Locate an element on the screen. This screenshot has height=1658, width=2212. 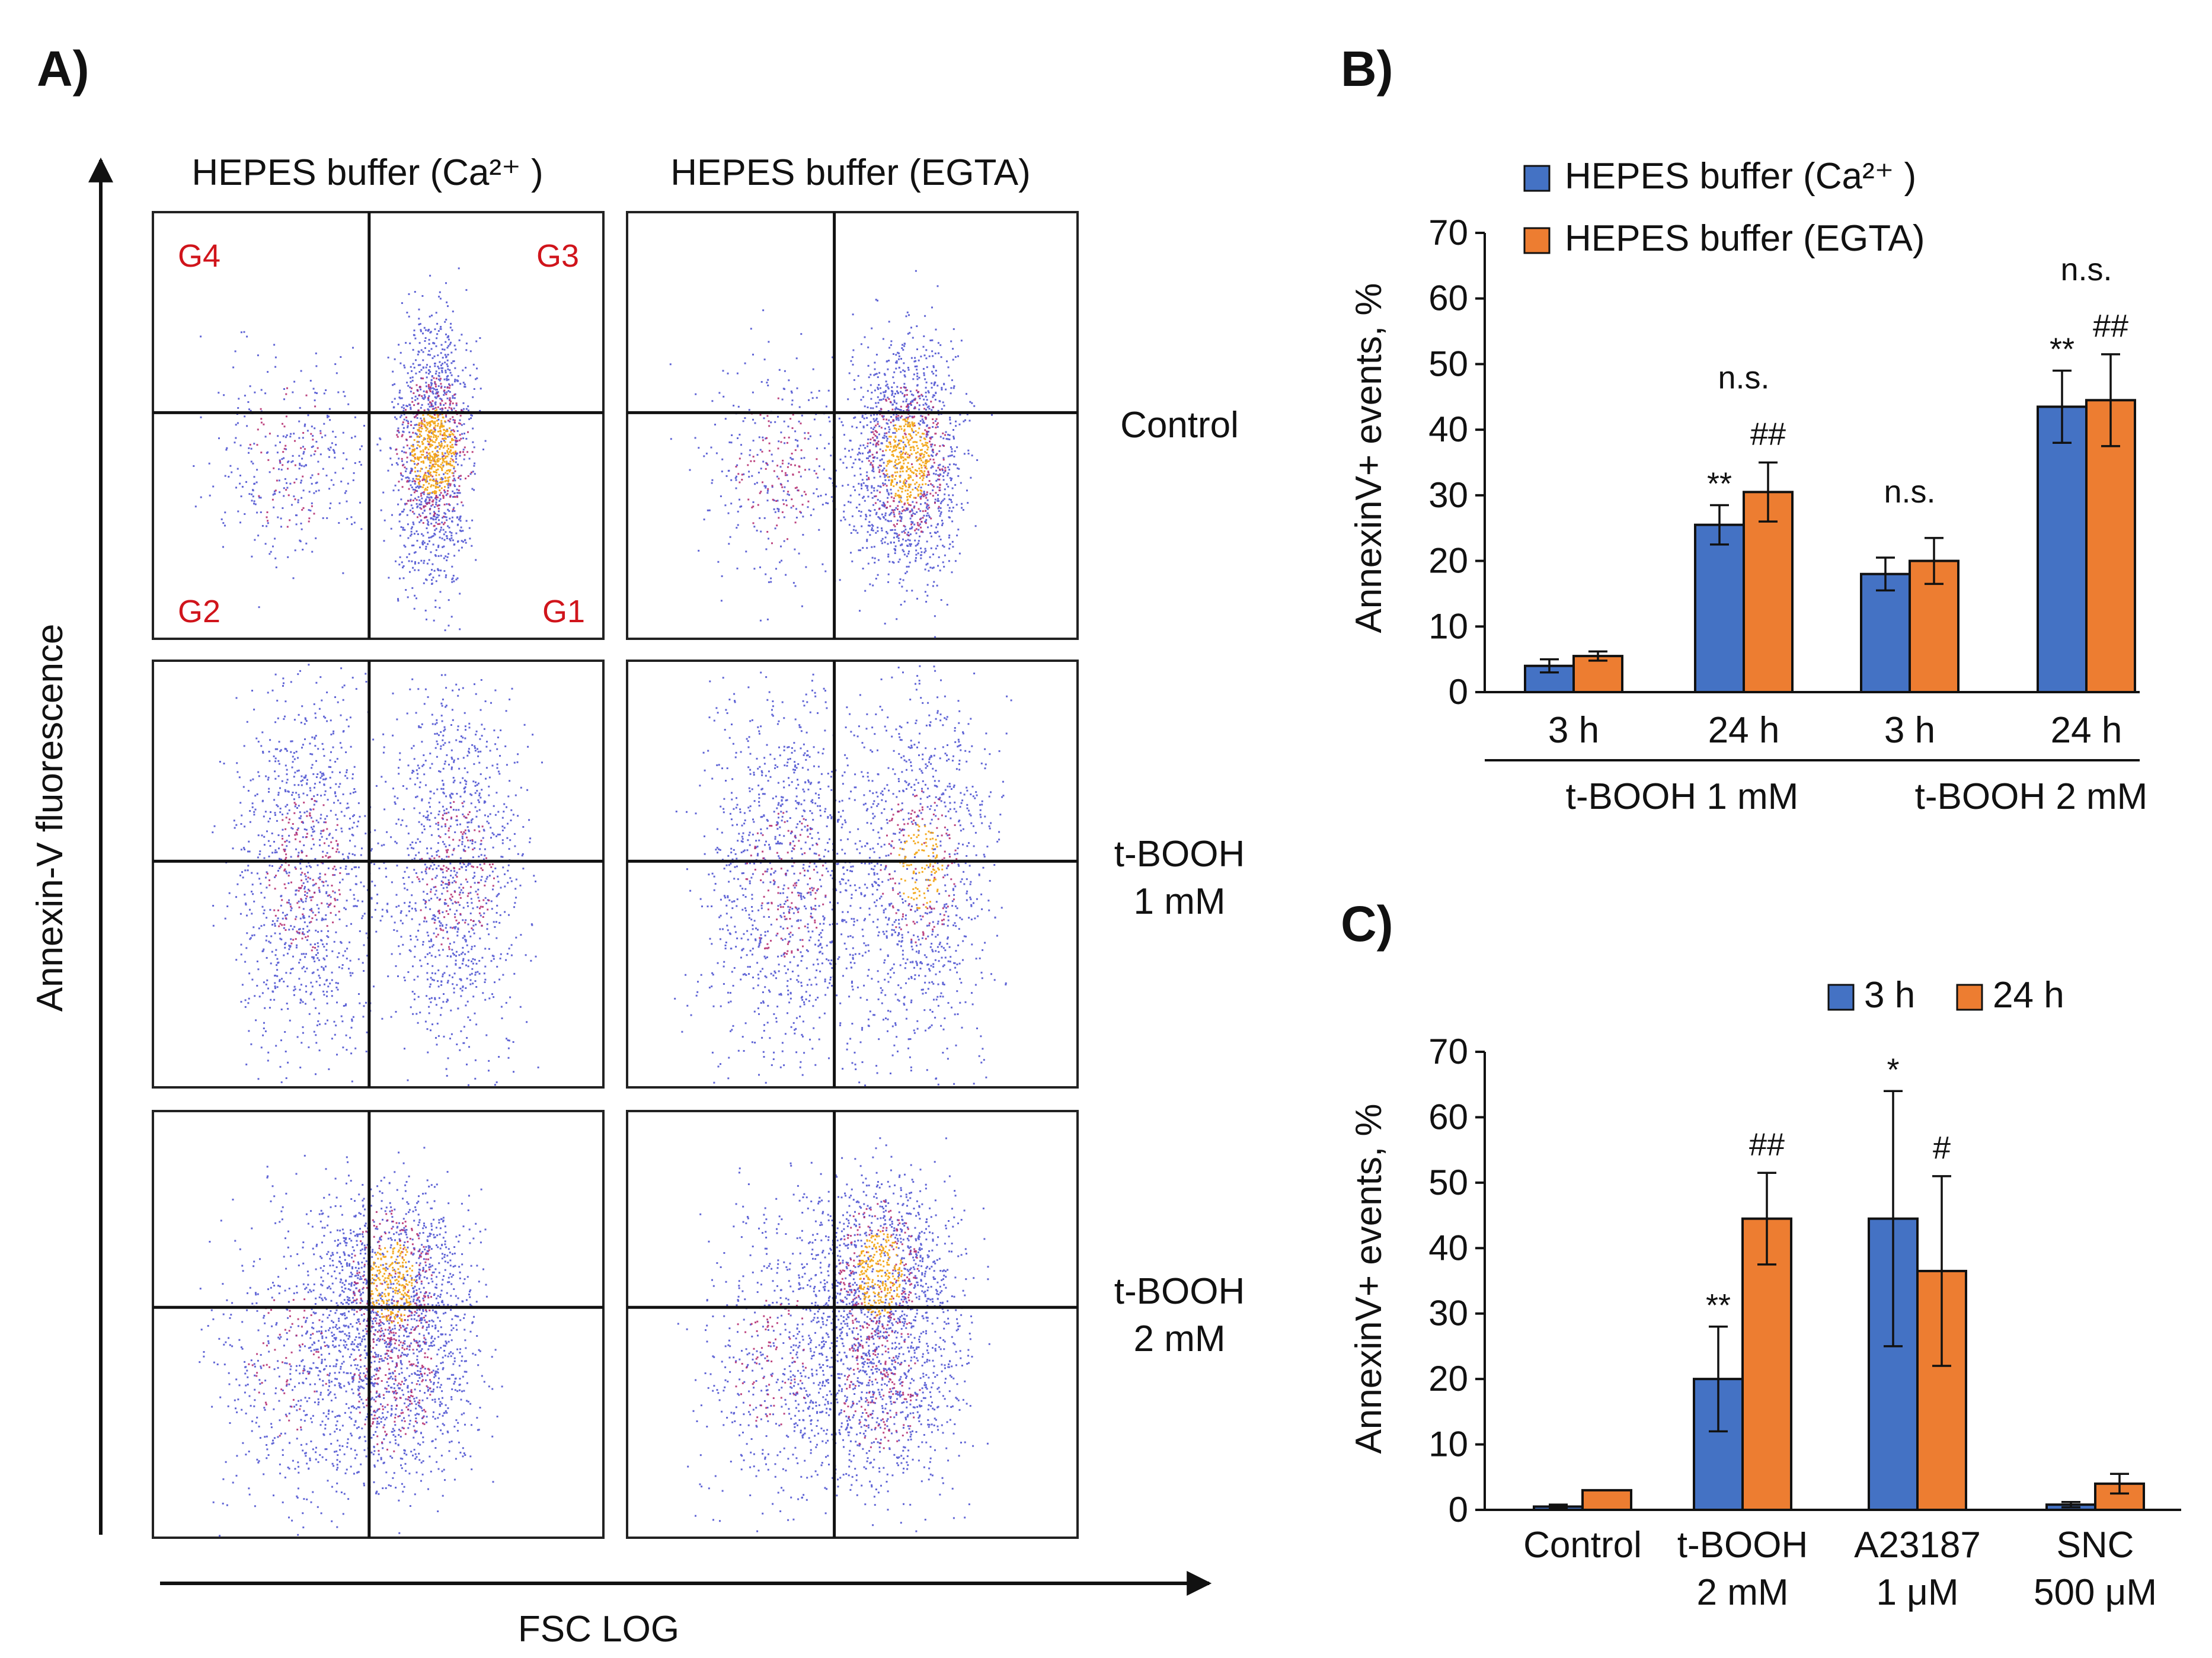
panel-b-label: B) is located at coordinates (1367, 69).